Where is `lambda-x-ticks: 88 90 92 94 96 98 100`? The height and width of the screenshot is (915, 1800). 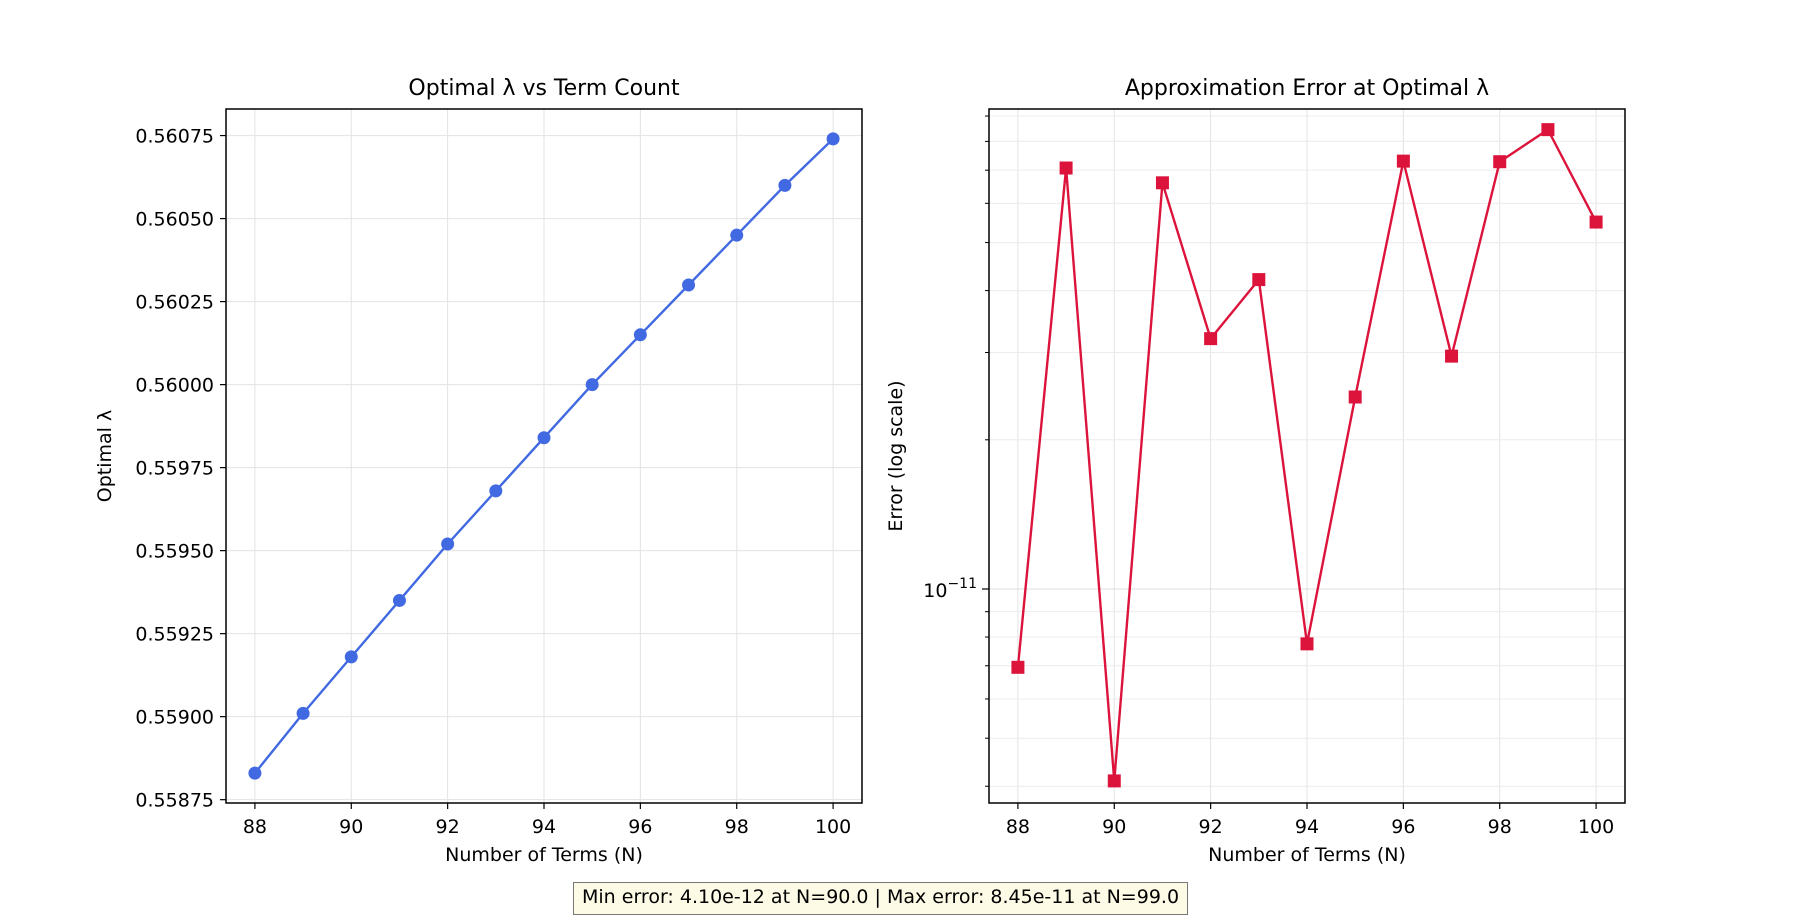 lambda-x-ticks: 88 90 92 94 96 98 100 is located at coordinates (547, 820).